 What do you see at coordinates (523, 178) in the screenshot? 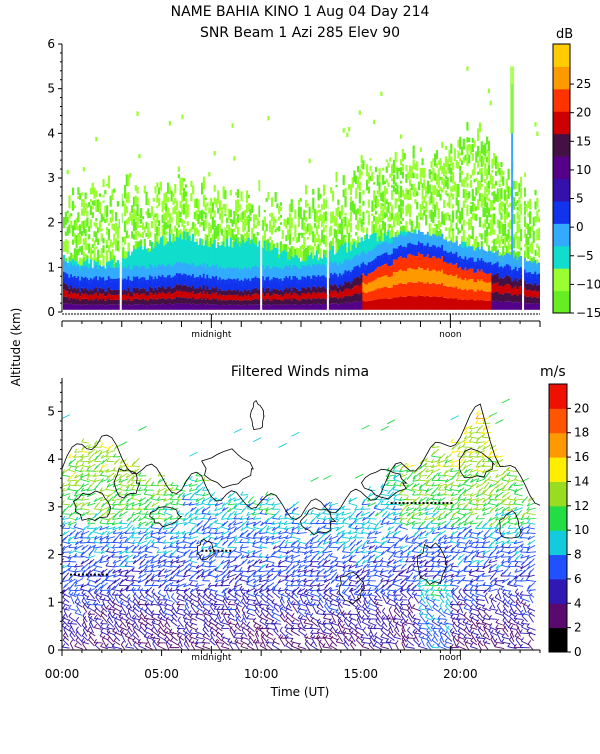
I see `snr-data-gap` at bounding box center [523, 178].